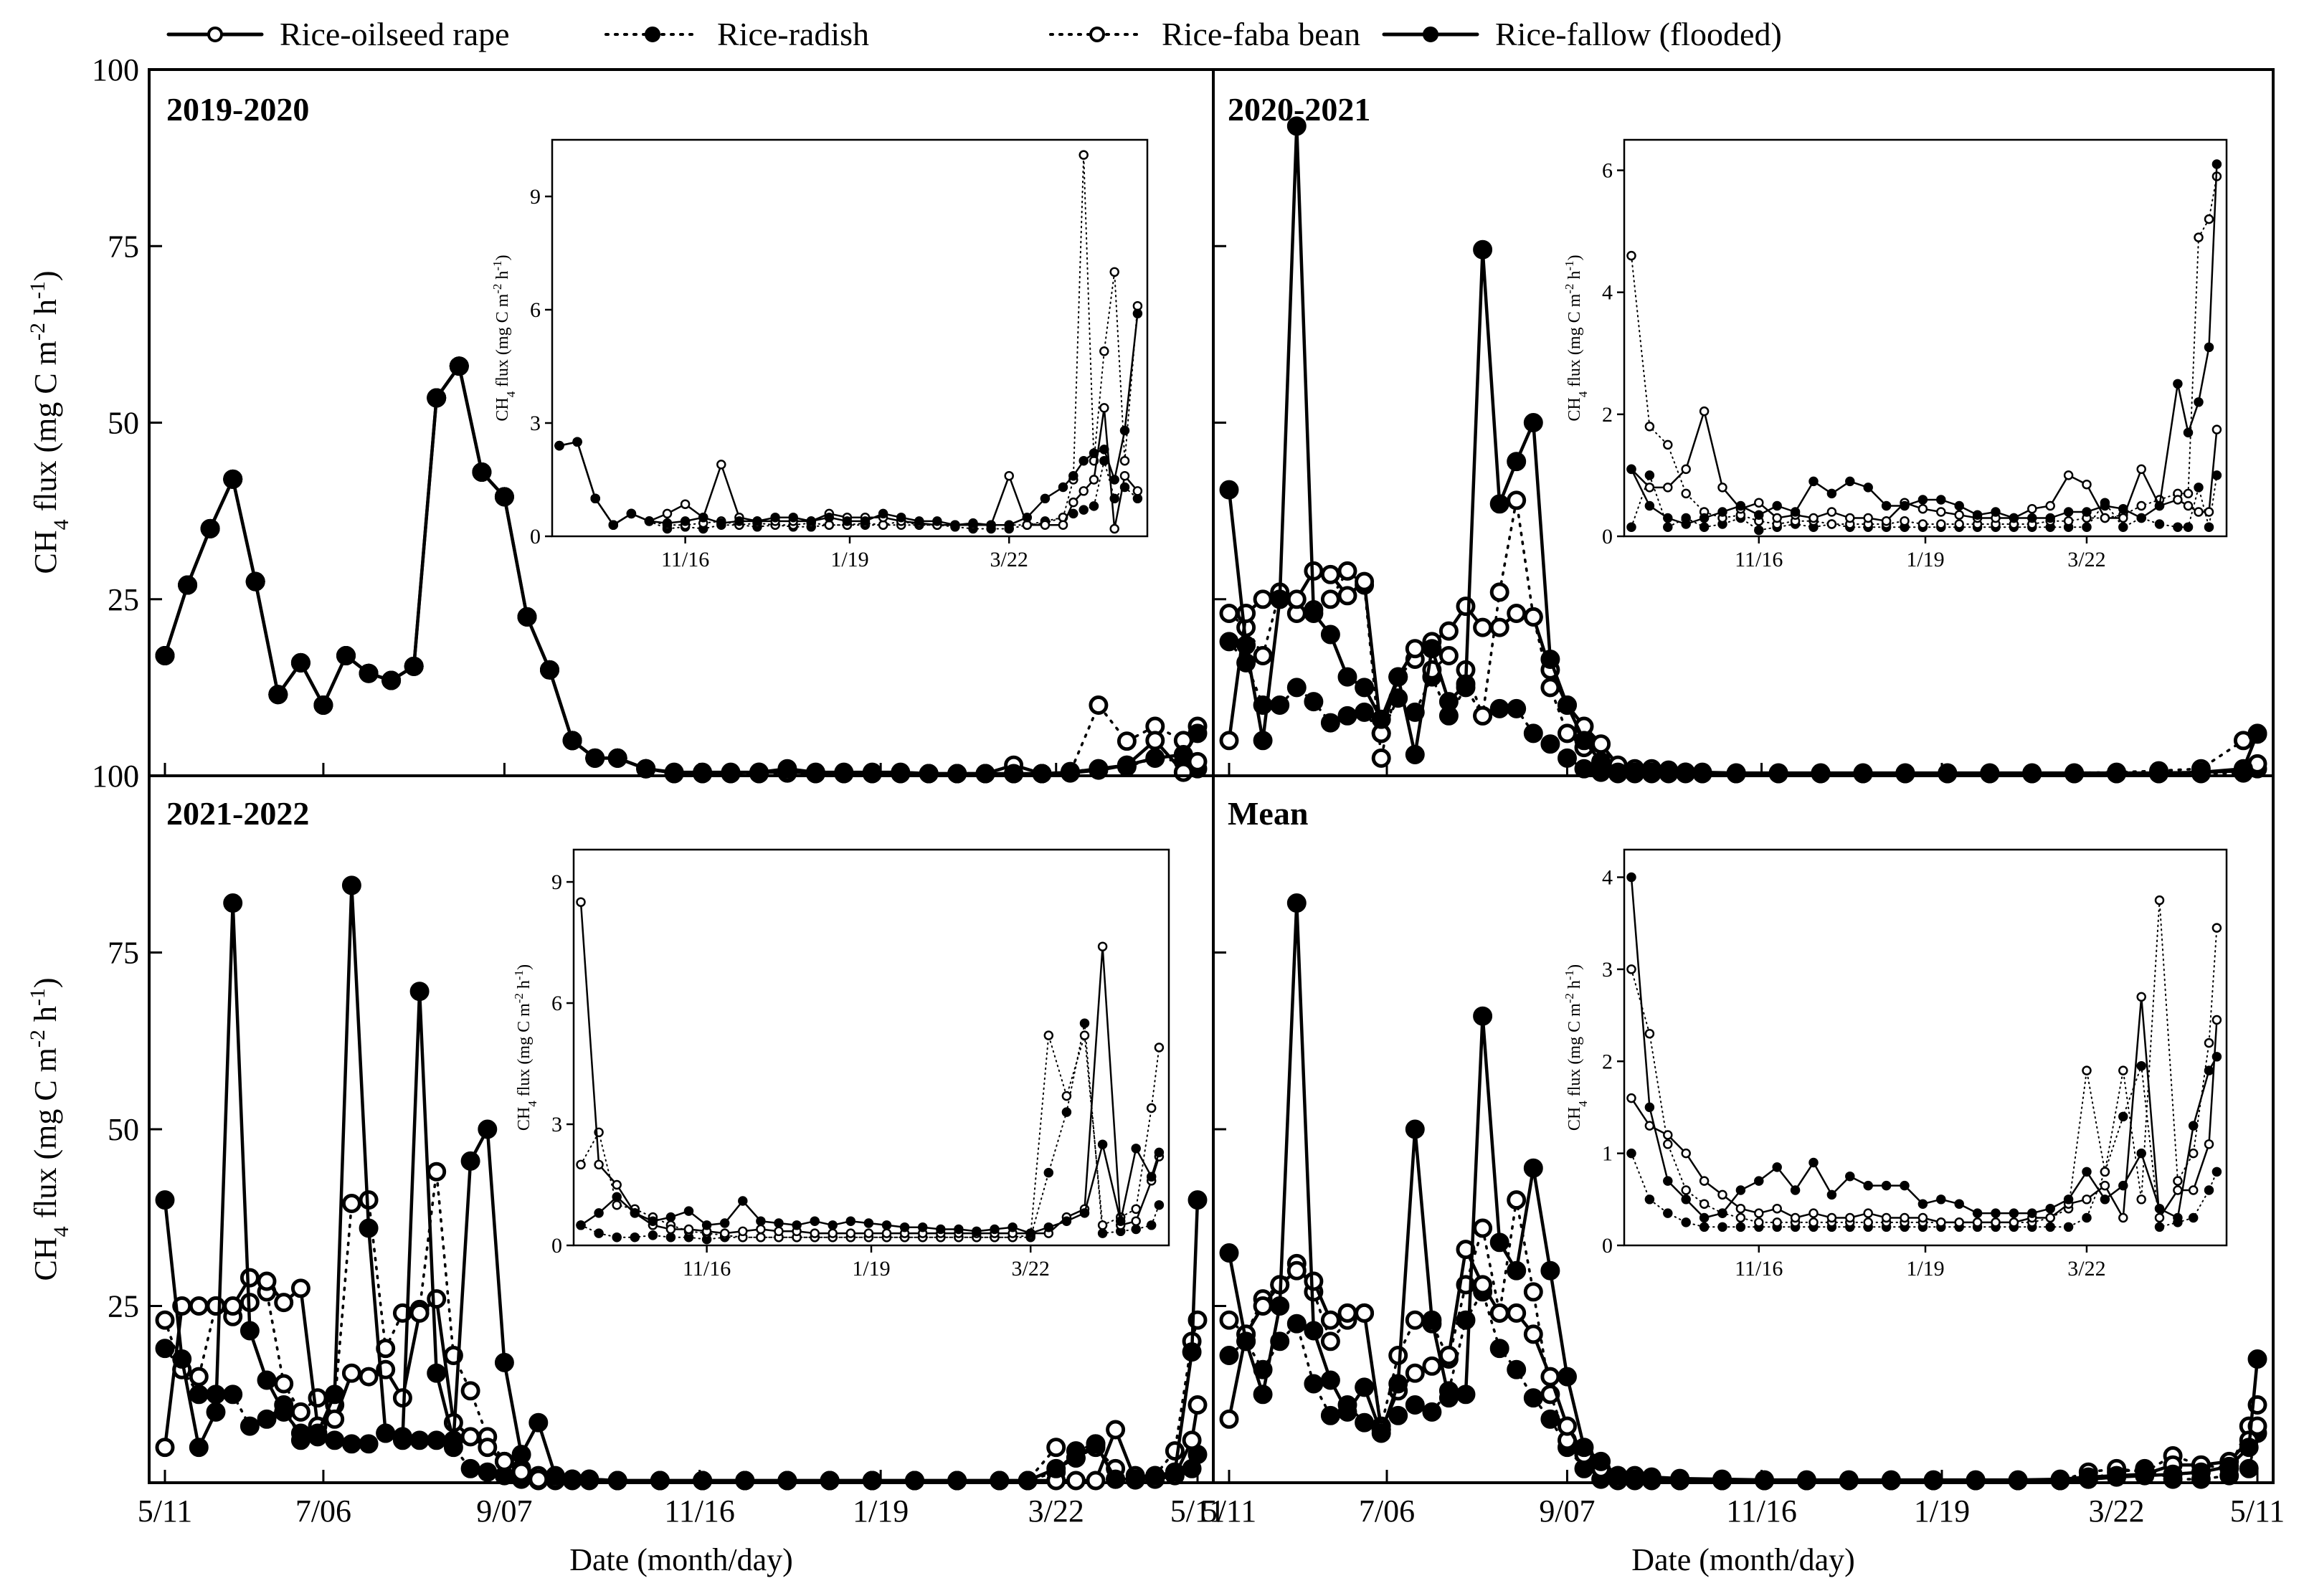 The width and height of the screenshot is (2304, 1596). What do you see at coordinates (1743, 1365) in the screenshot?
I see `main-line-rice-oilseed-rape` at bounding box center [1743, 1365].